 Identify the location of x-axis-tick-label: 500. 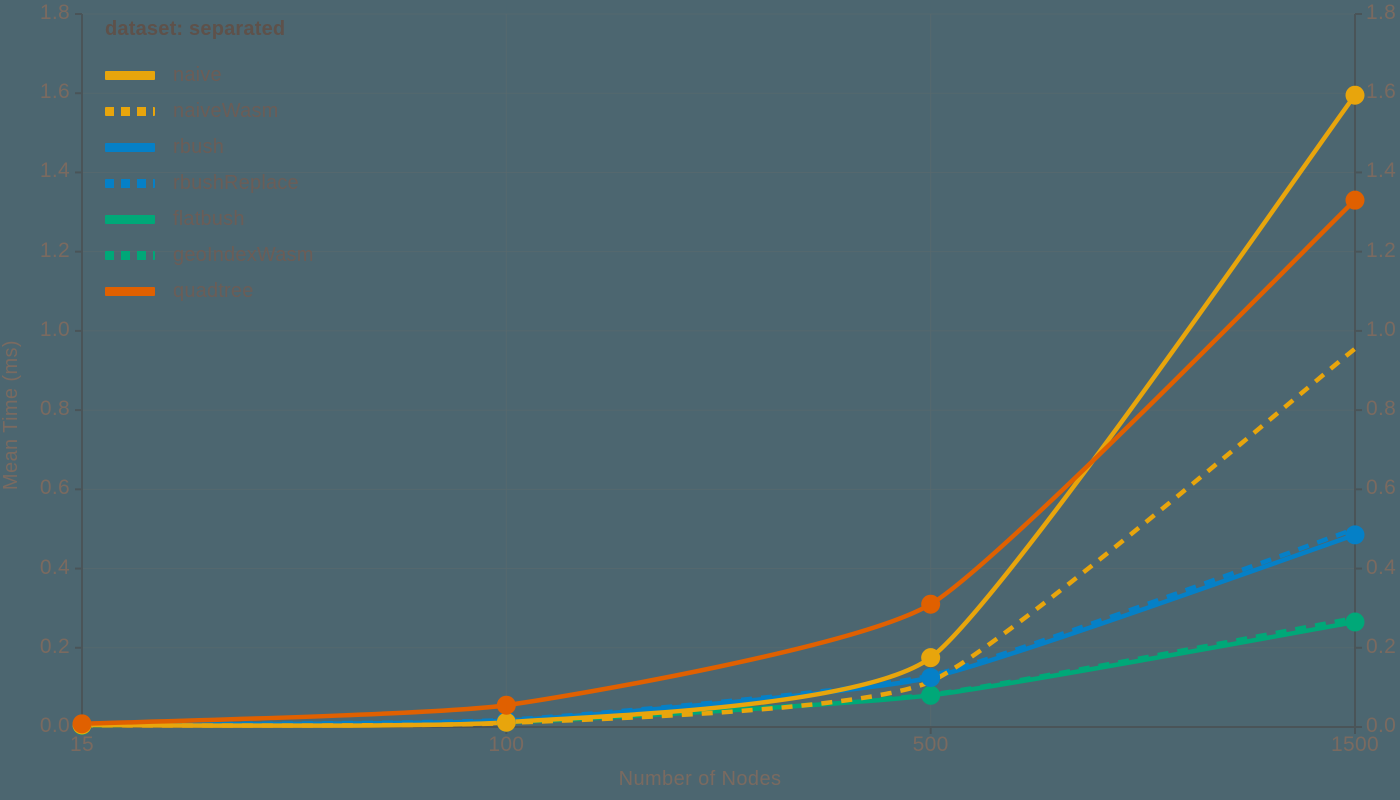
(930, 744).